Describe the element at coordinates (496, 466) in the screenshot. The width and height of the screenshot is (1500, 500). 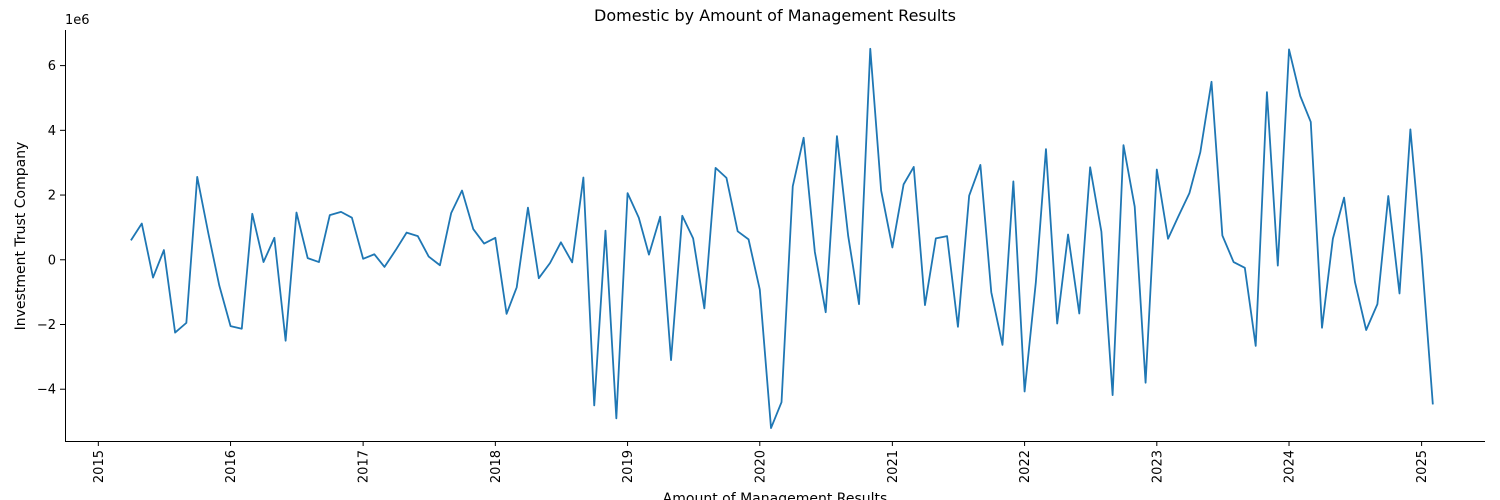
I see `x-tick-label: 2018` at that location.